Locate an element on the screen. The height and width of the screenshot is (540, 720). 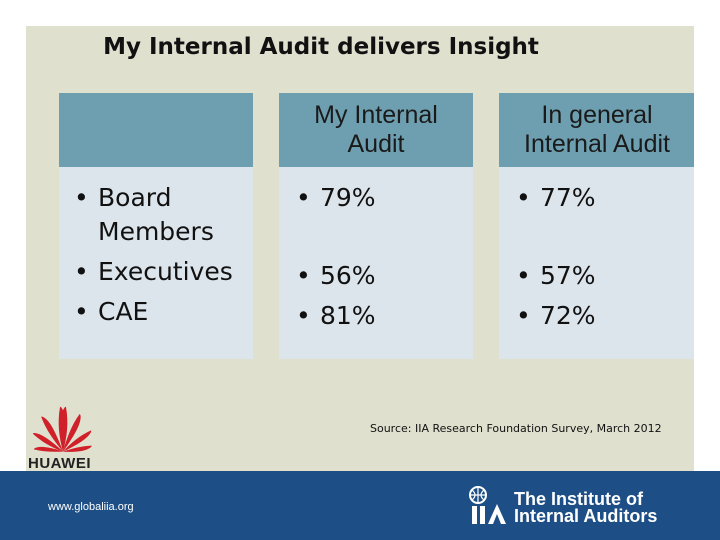
footer-url: www.globaliia.org is located at coordinates (91, 507).